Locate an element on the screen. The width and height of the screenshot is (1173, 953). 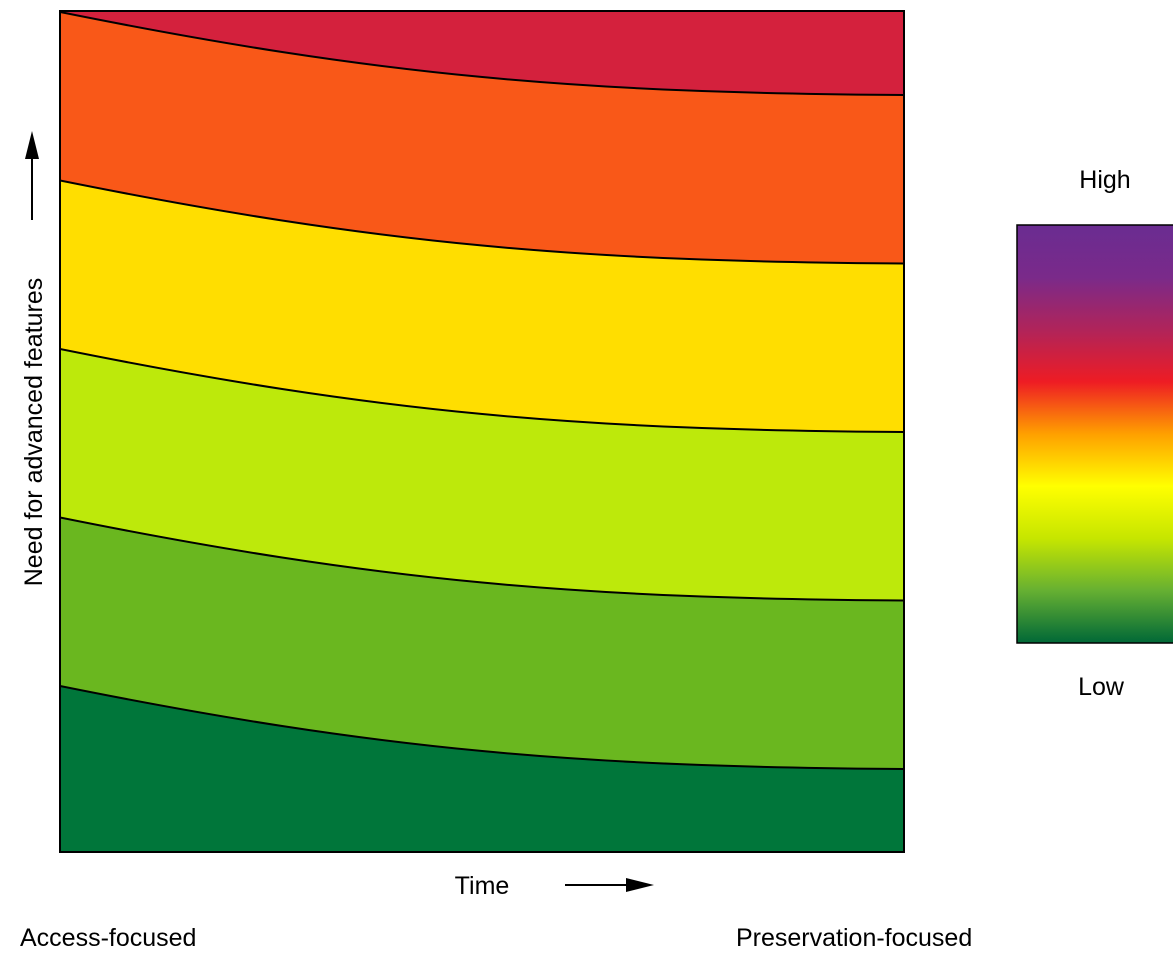
colorbar-high-label: High is located at coordinates (1104, 180).